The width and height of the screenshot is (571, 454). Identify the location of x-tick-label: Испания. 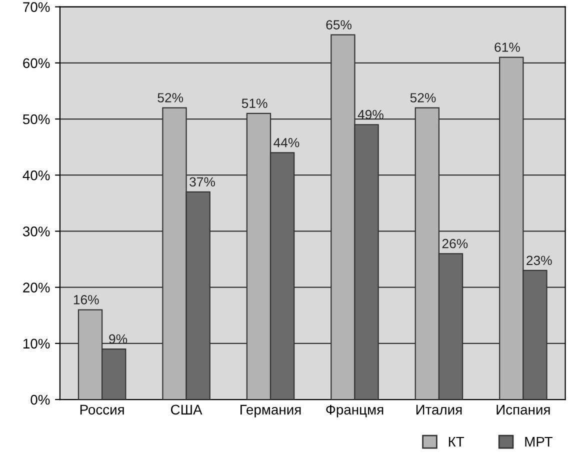
(523, 409).